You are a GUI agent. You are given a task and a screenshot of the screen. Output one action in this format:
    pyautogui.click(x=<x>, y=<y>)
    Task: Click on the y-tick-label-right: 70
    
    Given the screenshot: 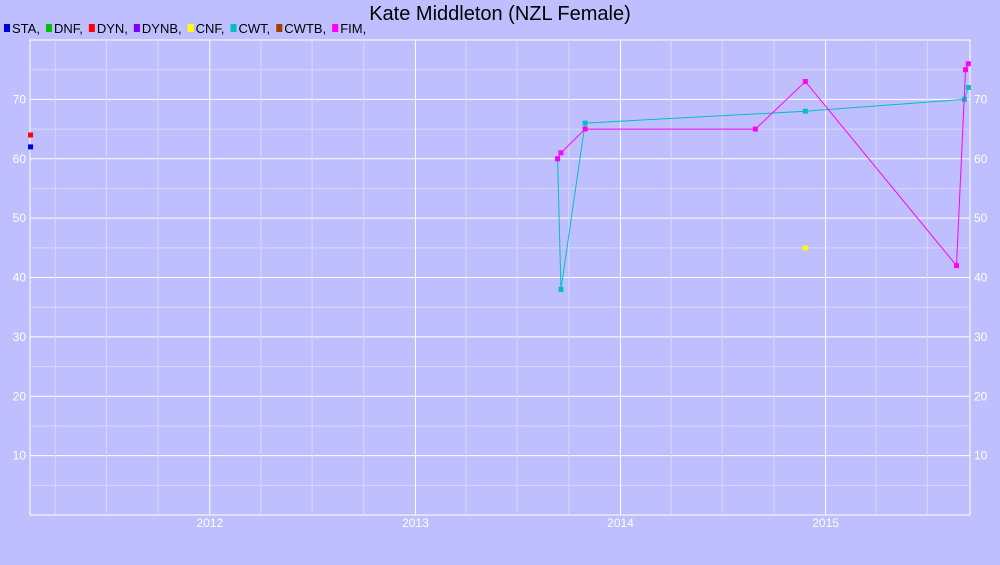 What is the action you would take?
    pyautogui.click(x=981, y=99)
    